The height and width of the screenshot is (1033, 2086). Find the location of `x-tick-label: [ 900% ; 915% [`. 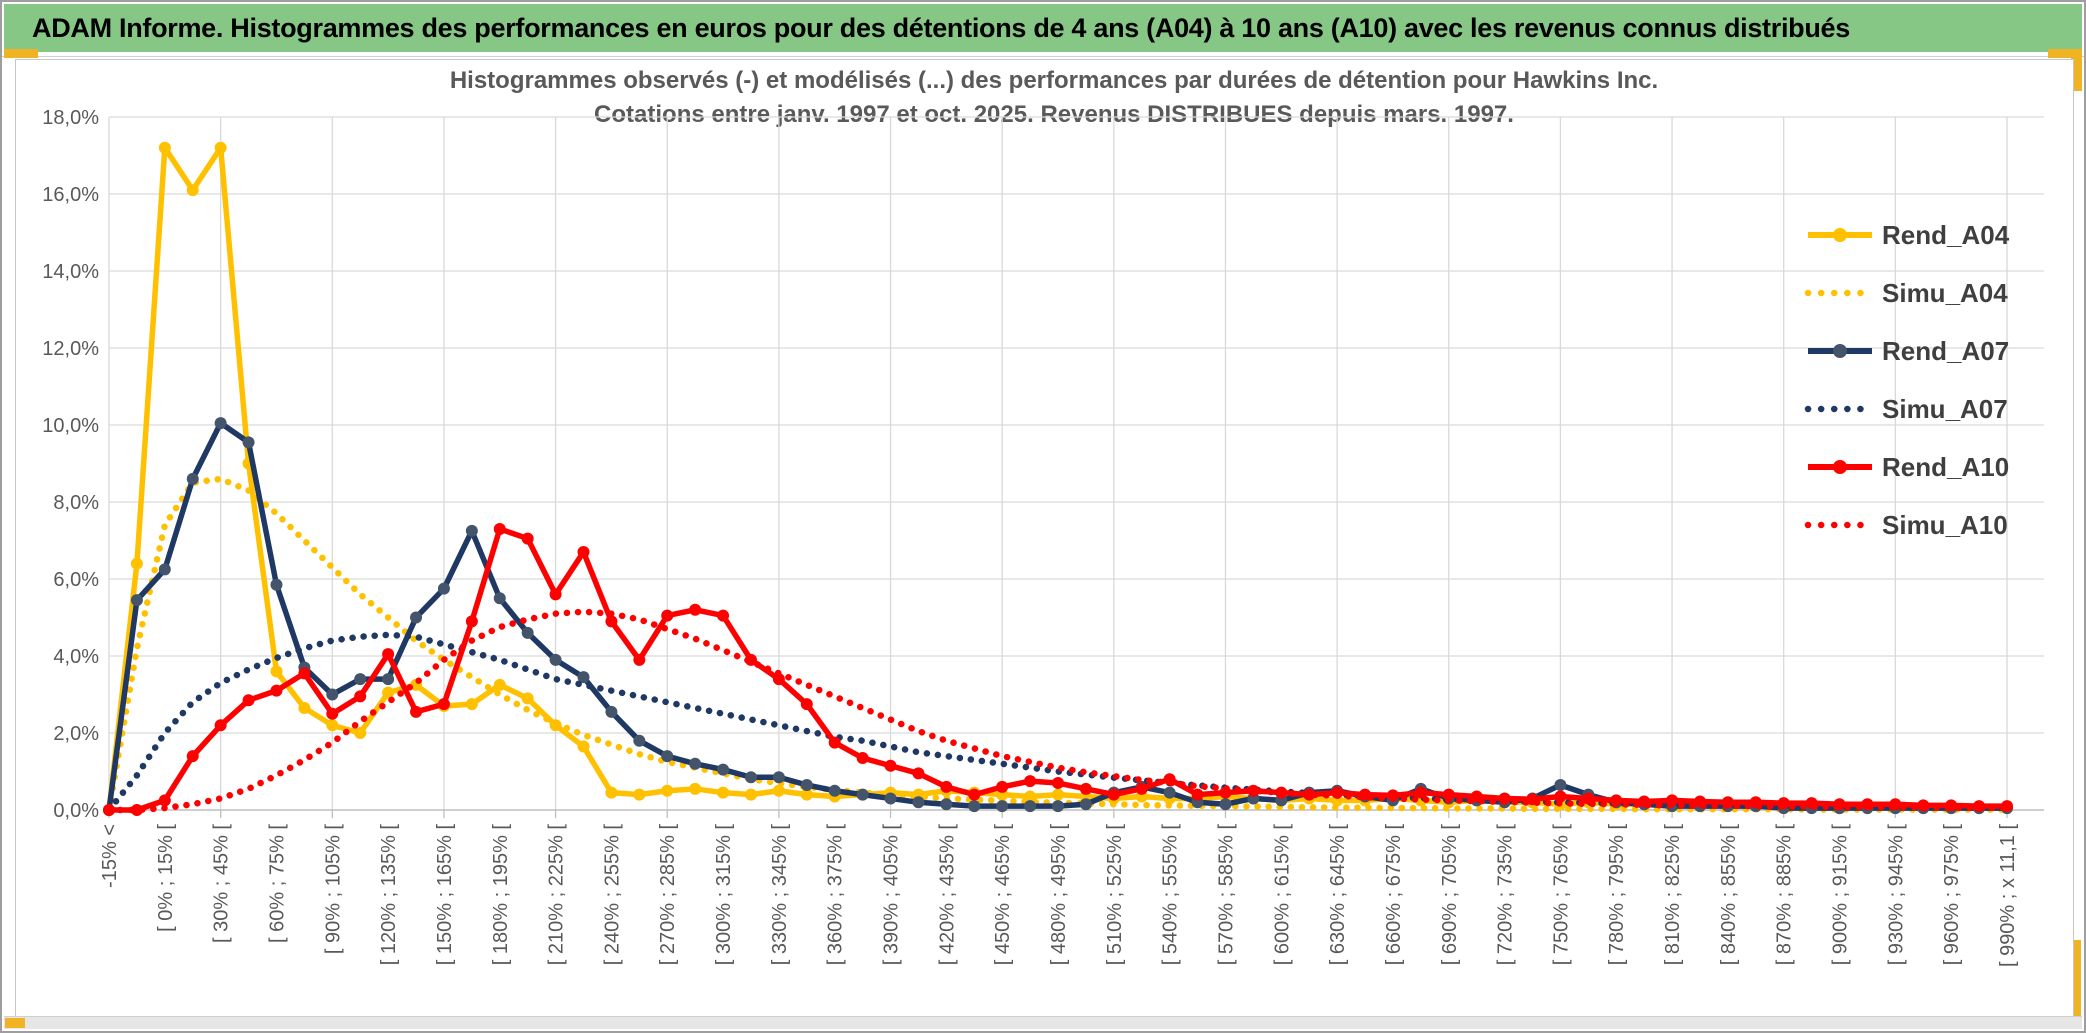

x-tick-label: [ 900% ; 915% [ is located at coordinates (1841, 895).